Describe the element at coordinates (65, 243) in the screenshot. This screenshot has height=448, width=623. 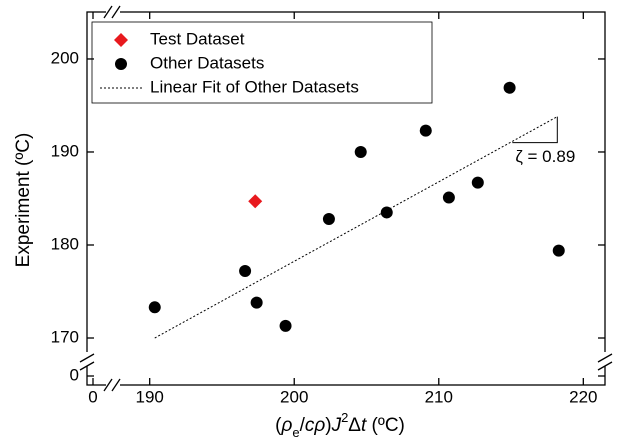
I see `y-tick-label: 180` at that location.